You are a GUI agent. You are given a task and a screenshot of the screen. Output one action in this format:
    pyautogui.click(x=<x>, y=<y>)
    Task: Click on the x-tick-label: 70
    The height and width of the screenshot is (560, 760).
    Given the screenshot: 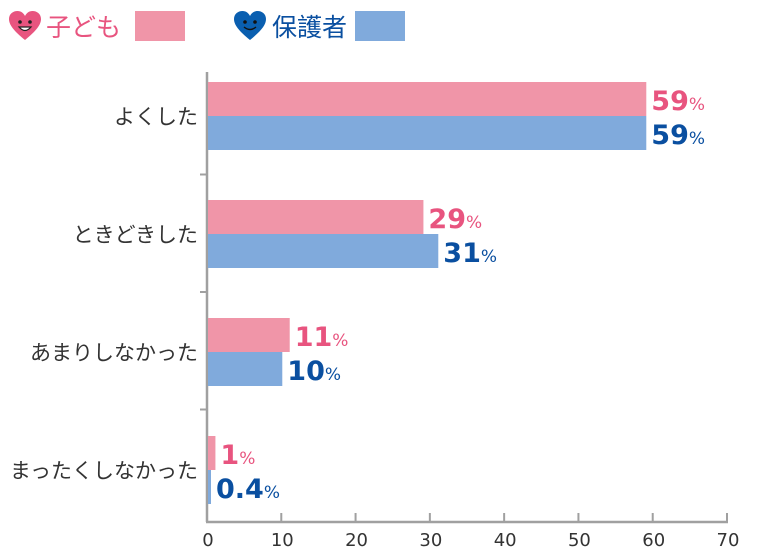 What is the action you would take?
    pyautogui.click(x=728, y=540)
    